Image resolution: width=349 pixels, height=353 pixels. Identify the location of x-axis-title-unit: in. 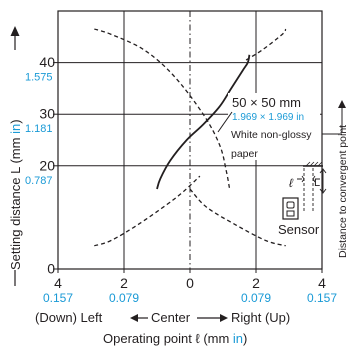
(238, 338).